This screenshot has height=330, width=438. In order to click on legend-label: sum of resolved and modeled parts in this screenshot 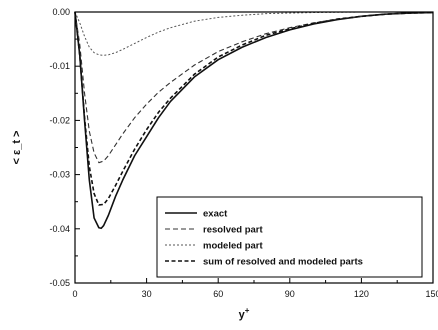, I will do `click(283, 262)`.